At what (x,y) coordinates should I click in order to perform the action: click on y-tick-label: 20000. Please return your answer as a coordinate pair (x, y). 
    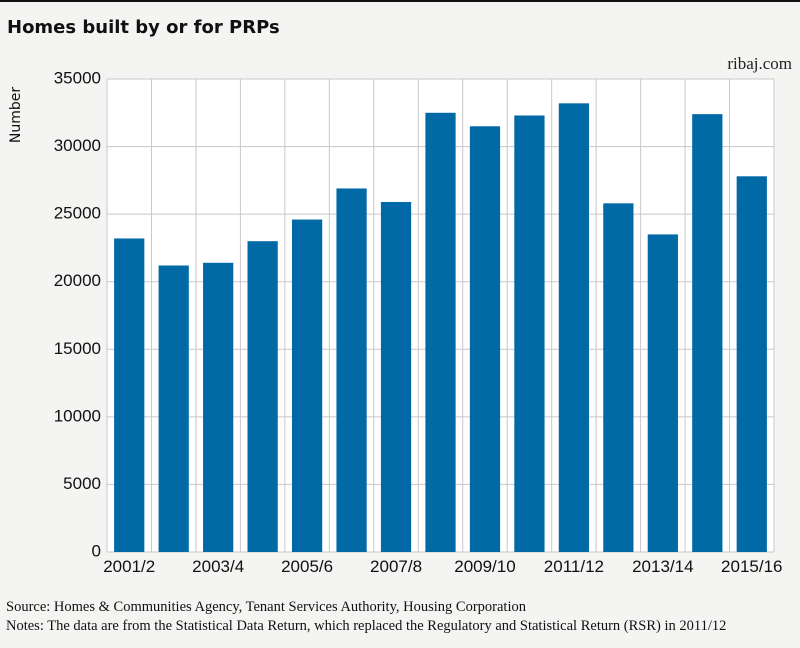
    Looking at the image, I should click on (77, 280).